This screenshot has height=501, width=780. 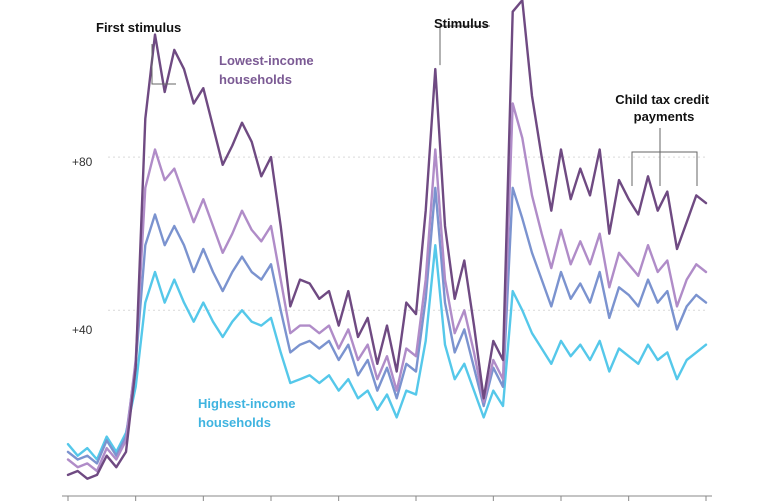 I want to click on lowest-income-line-1: Lowest-income, so click(x=266, y=60).